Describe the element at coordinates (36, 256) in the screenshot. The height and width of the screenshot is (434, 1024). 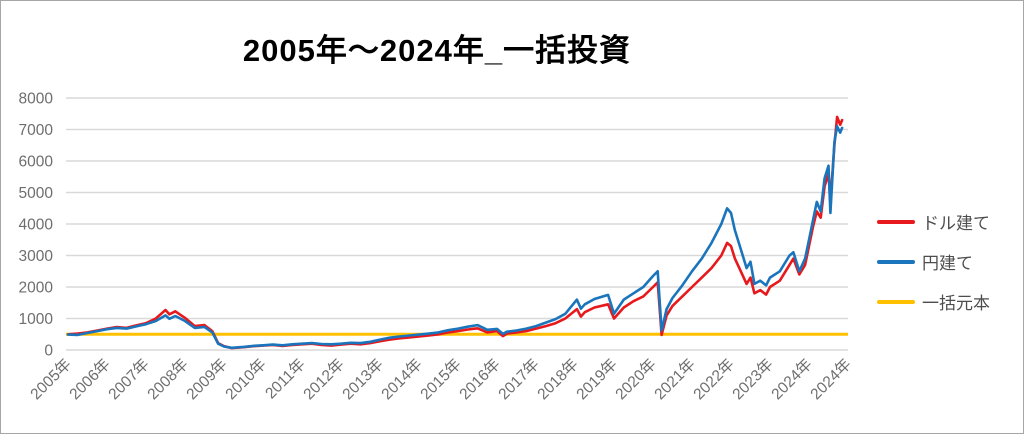
I see `y-axis-label: 3000` at that location.